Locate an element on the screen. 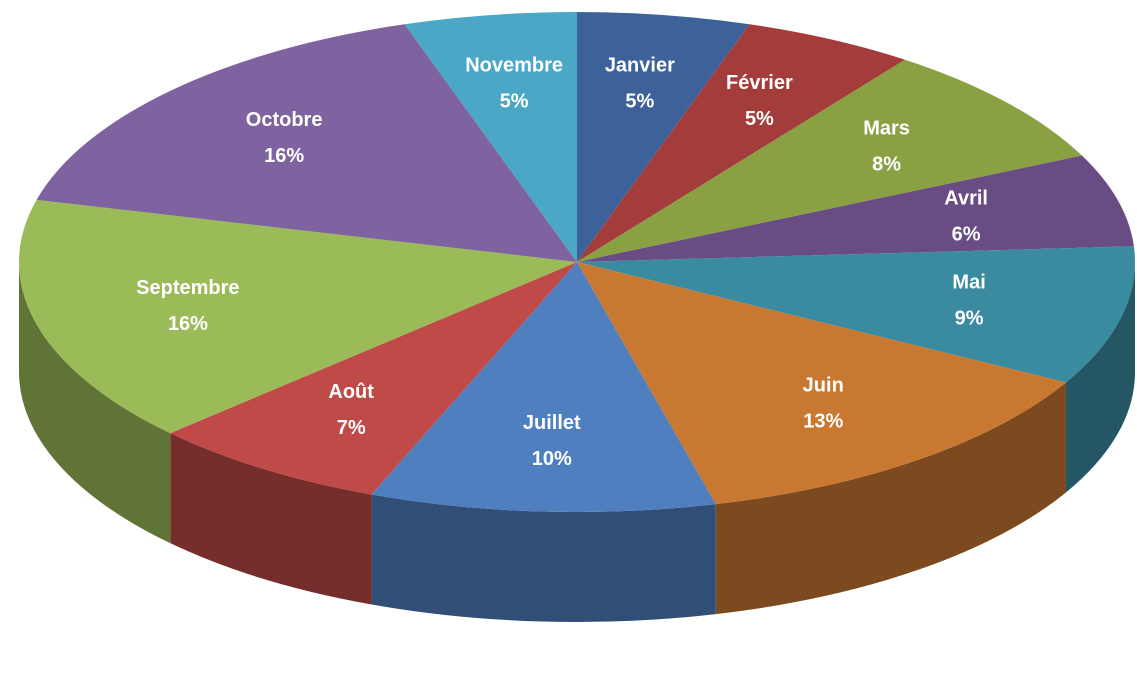 Image resolution: width=1137 pixels, height=675 pixels. slice-label: Août is located at coordinates (351, 392).